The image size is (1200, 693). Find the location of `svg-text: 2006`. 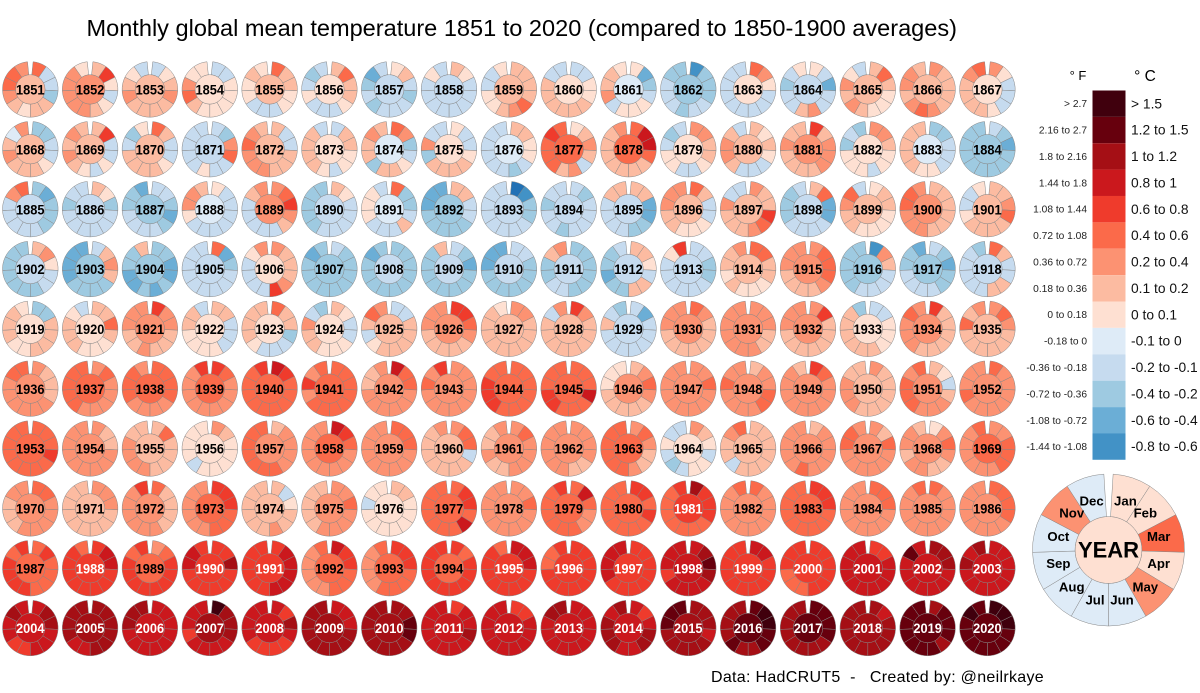

svg-text: 2006 is located at coordinates (150, 628).